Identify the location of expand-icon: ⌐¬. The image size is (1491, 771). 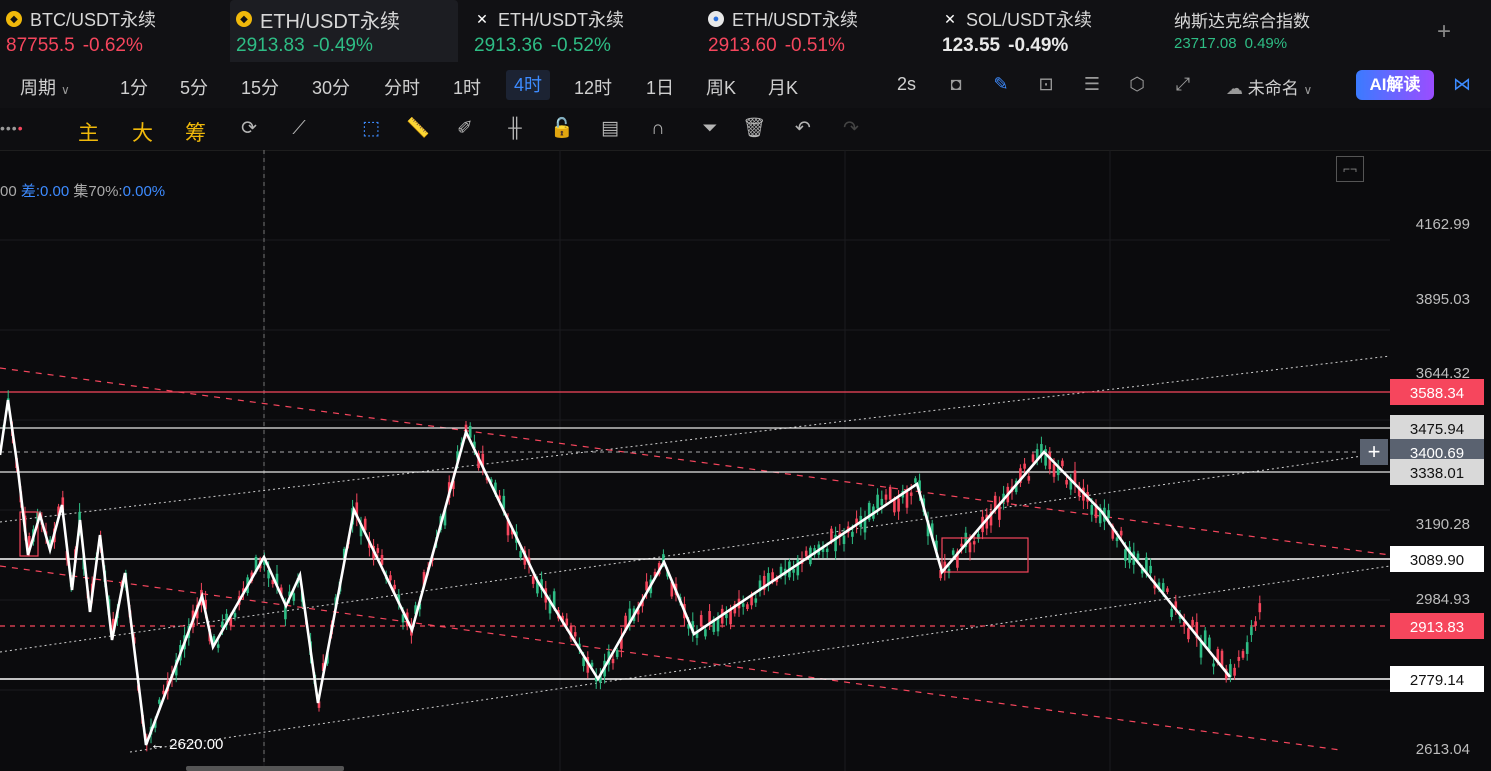
(1350, 169).